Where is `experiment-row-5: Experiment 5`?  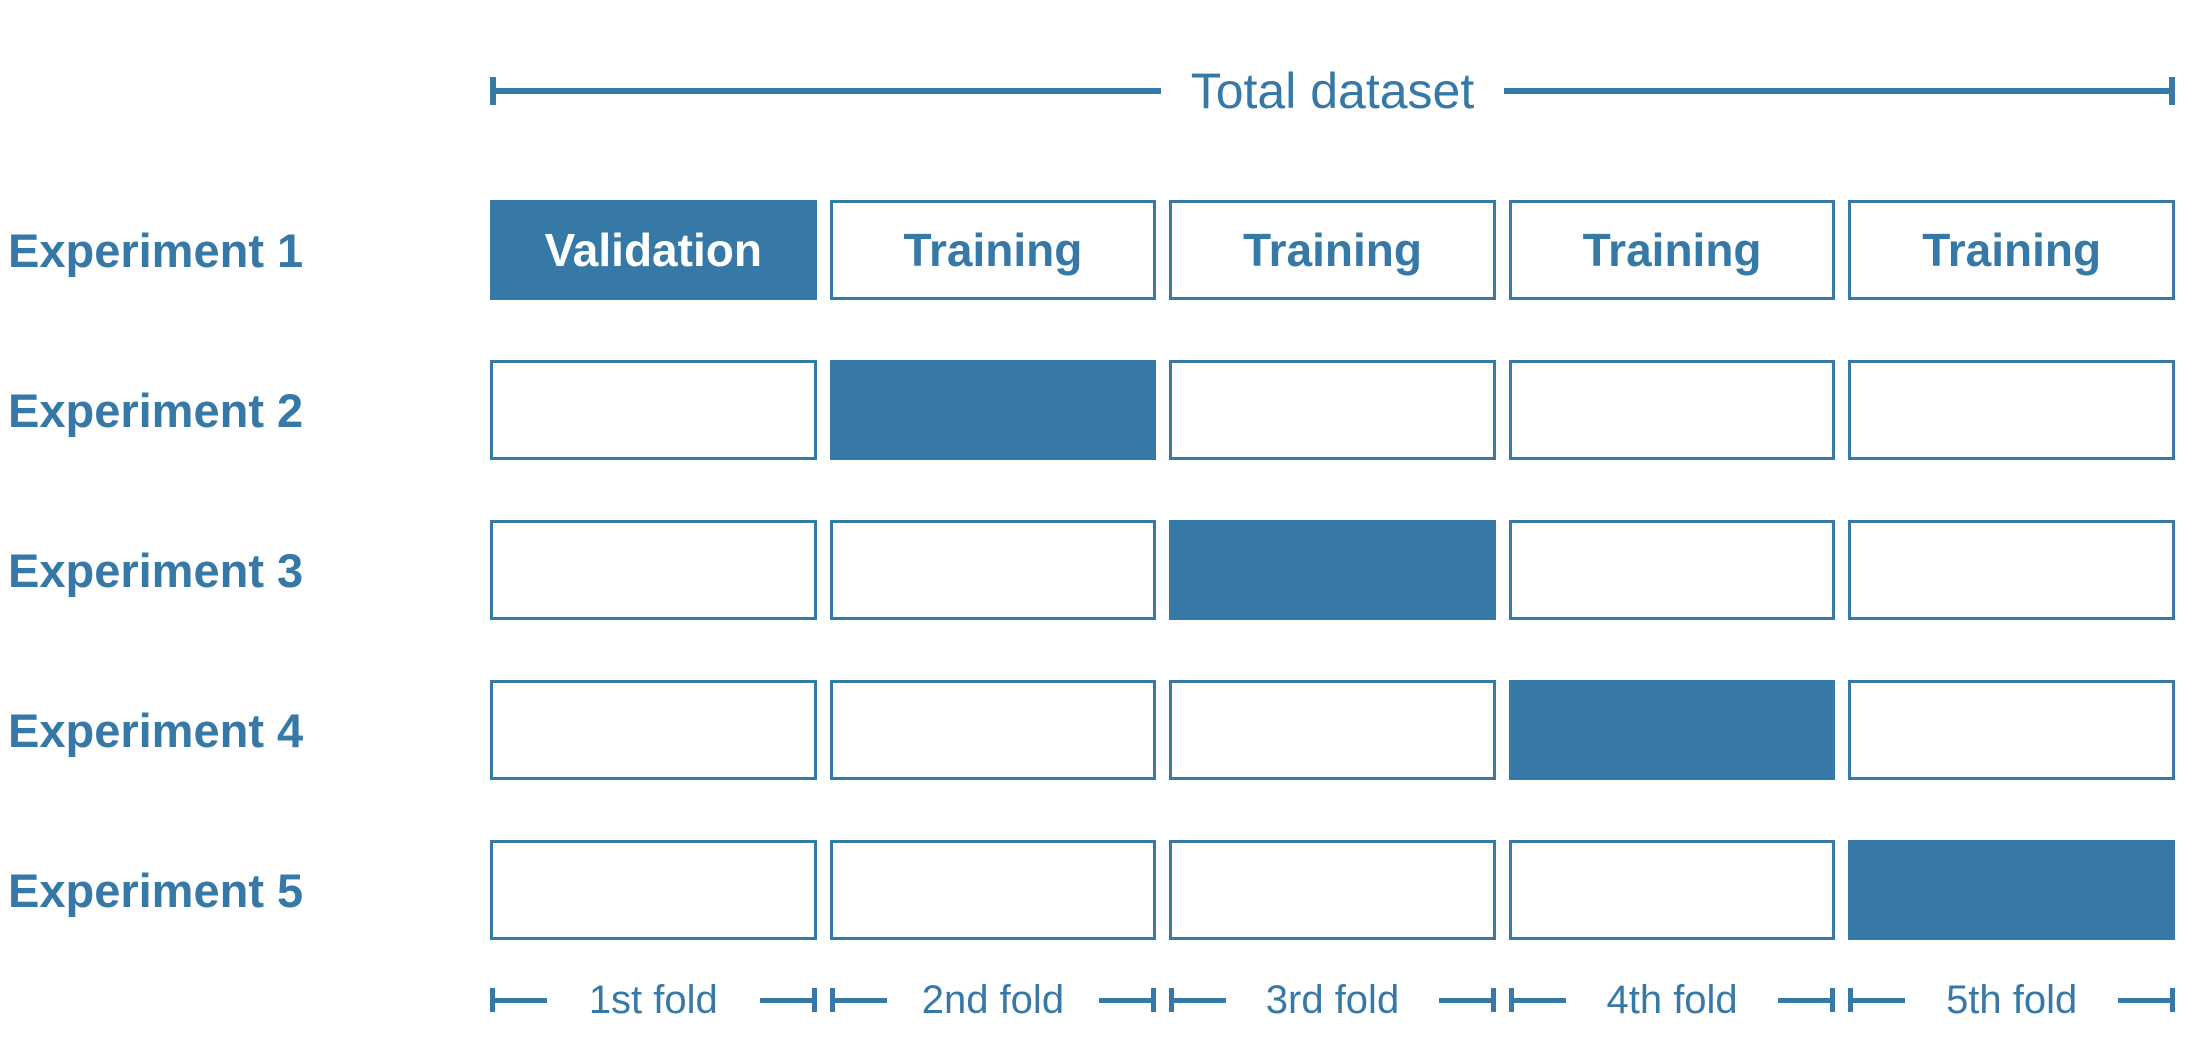 experiment-row-5: Experiment 5 is located at coordinates (1087, 890).